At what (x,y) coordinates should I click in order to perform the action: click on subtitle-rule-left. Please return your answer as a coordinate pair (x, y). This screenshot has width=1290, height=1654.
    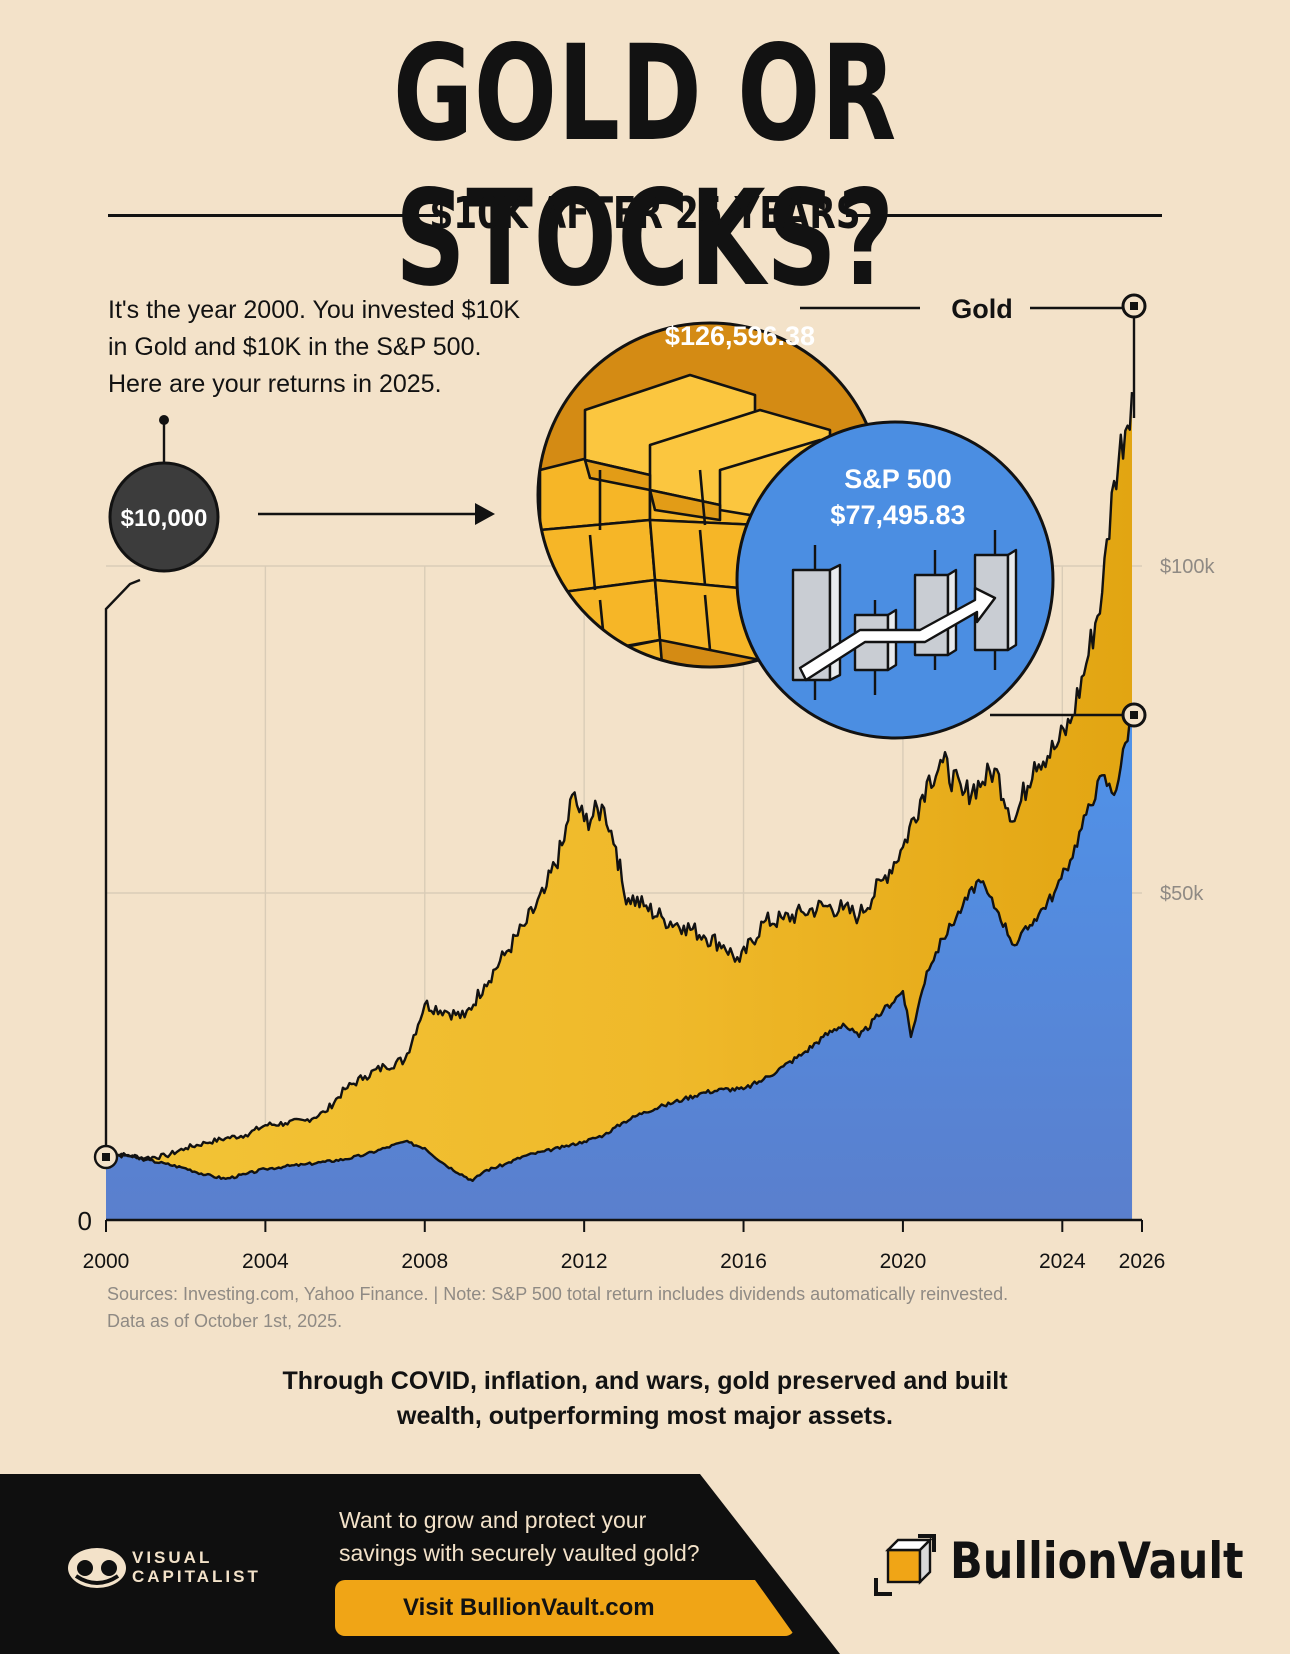
    Looking at the image, I should click on (273, 215).